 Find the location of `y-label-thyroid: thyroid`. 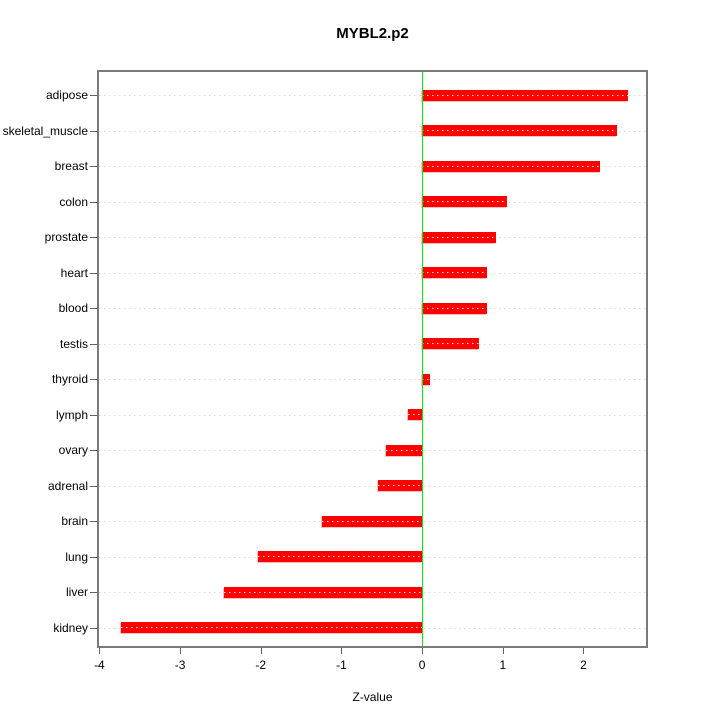

y-label-thyroid: thyroid is located at coordinates (69, 379).